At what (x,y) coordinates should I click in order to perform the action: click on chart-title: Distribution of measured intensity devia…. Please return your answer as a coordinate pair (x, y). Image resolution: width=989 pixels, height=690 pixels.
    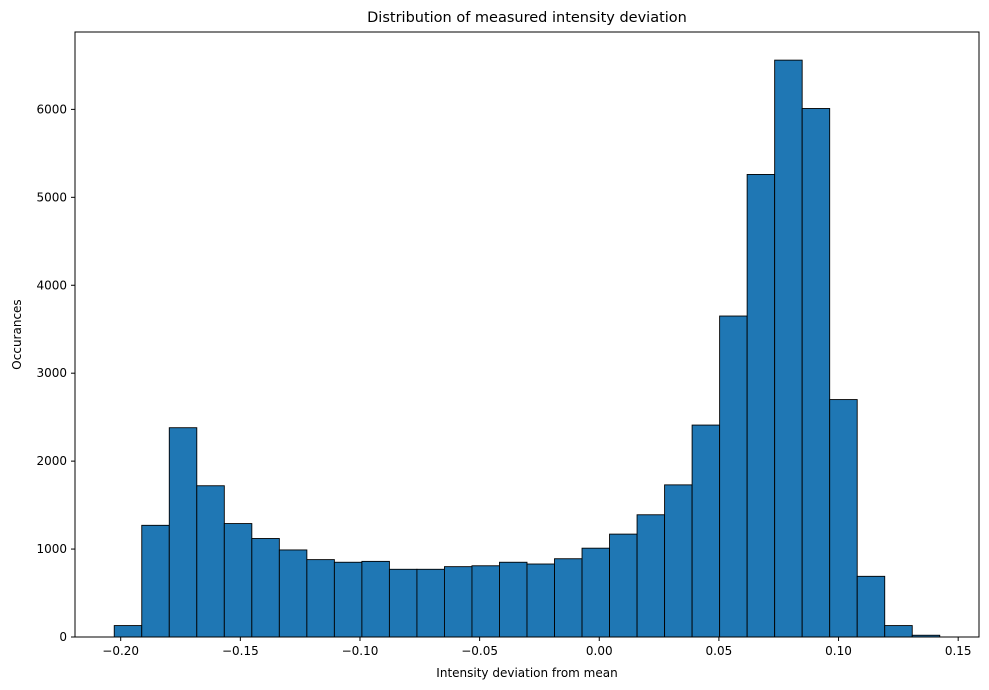
    Looking at the image, I should click on (527, 18).